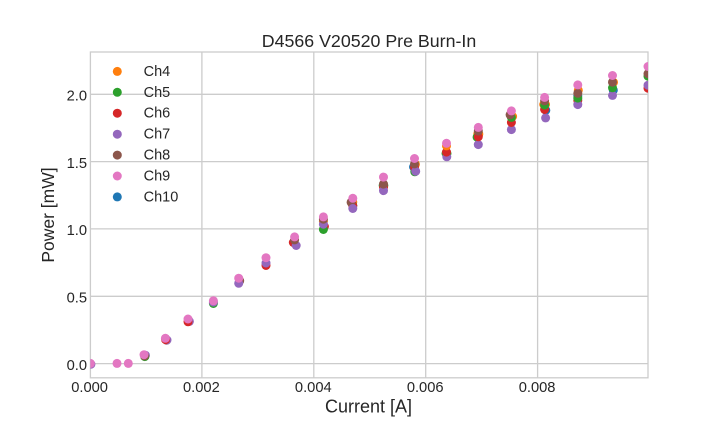 This screenshot has width=720, height=432. Describe the element at coordinates (89, 388) in the screenshot. I see `svg-text: 0.000` at that location.